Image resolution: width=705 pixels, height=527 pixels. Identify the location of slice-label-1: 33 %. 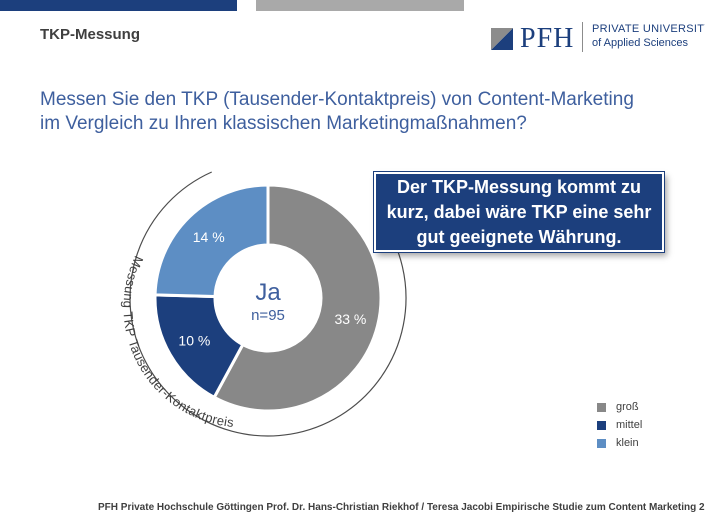
(350, 319).